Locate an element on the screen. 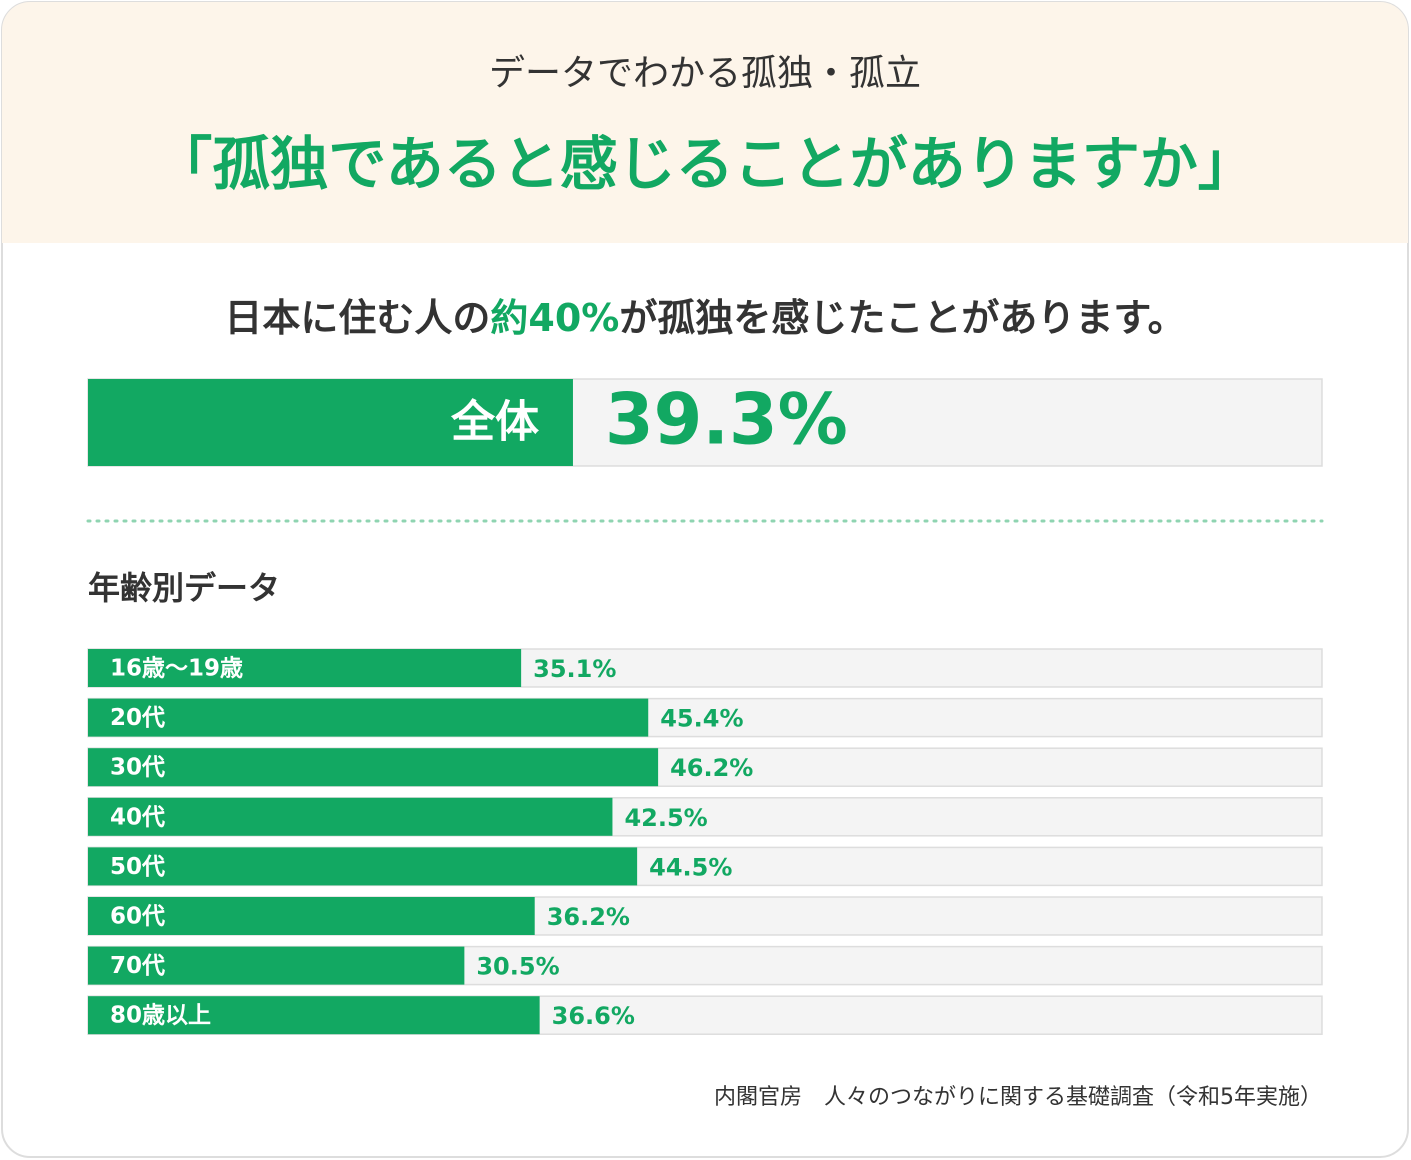 The image size is (1411, 1160). kicker: データでわかる孤独・孤立 is located at coordinates (705, 73).